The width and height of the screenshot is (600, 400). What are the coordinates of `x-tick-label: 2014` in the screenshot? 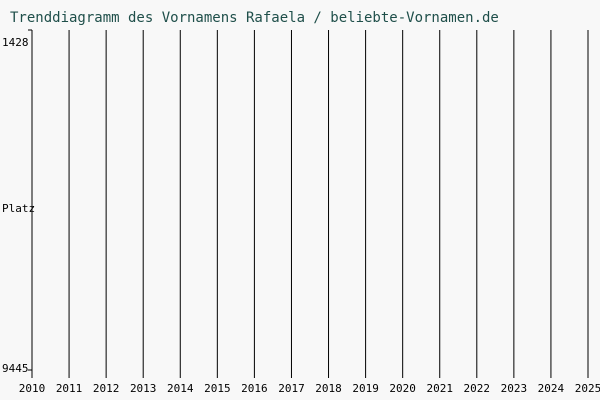 It's located at (180, 388).